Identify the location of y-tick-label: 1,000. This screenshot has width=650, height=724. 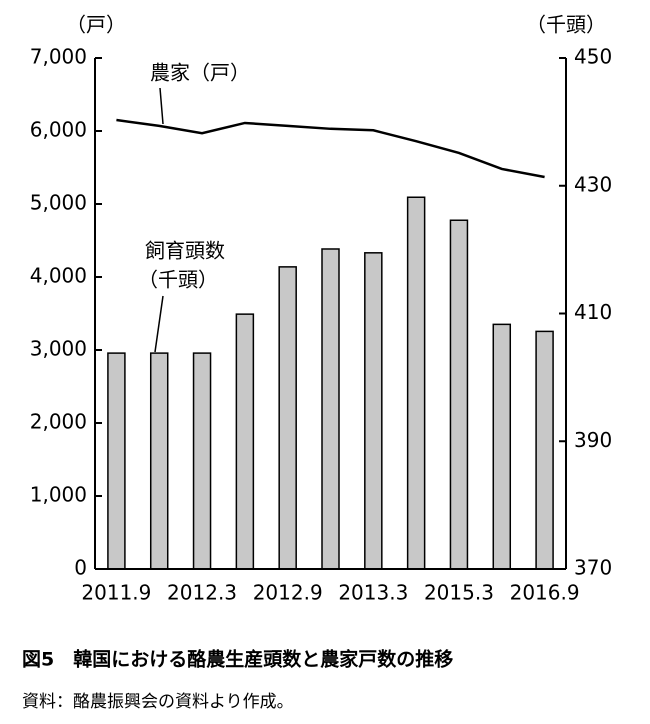
(58, 495).